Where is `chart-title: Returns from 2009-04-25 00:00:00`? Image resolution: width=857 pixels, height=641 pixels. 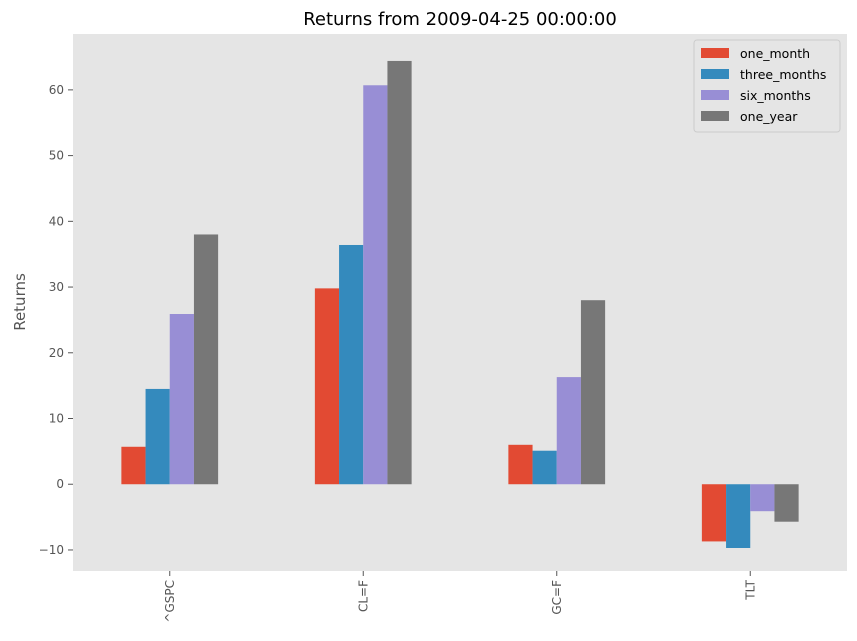
chart-title: Returns from 2009-04-25 00:00:00 is located at coordinates (460, 19).